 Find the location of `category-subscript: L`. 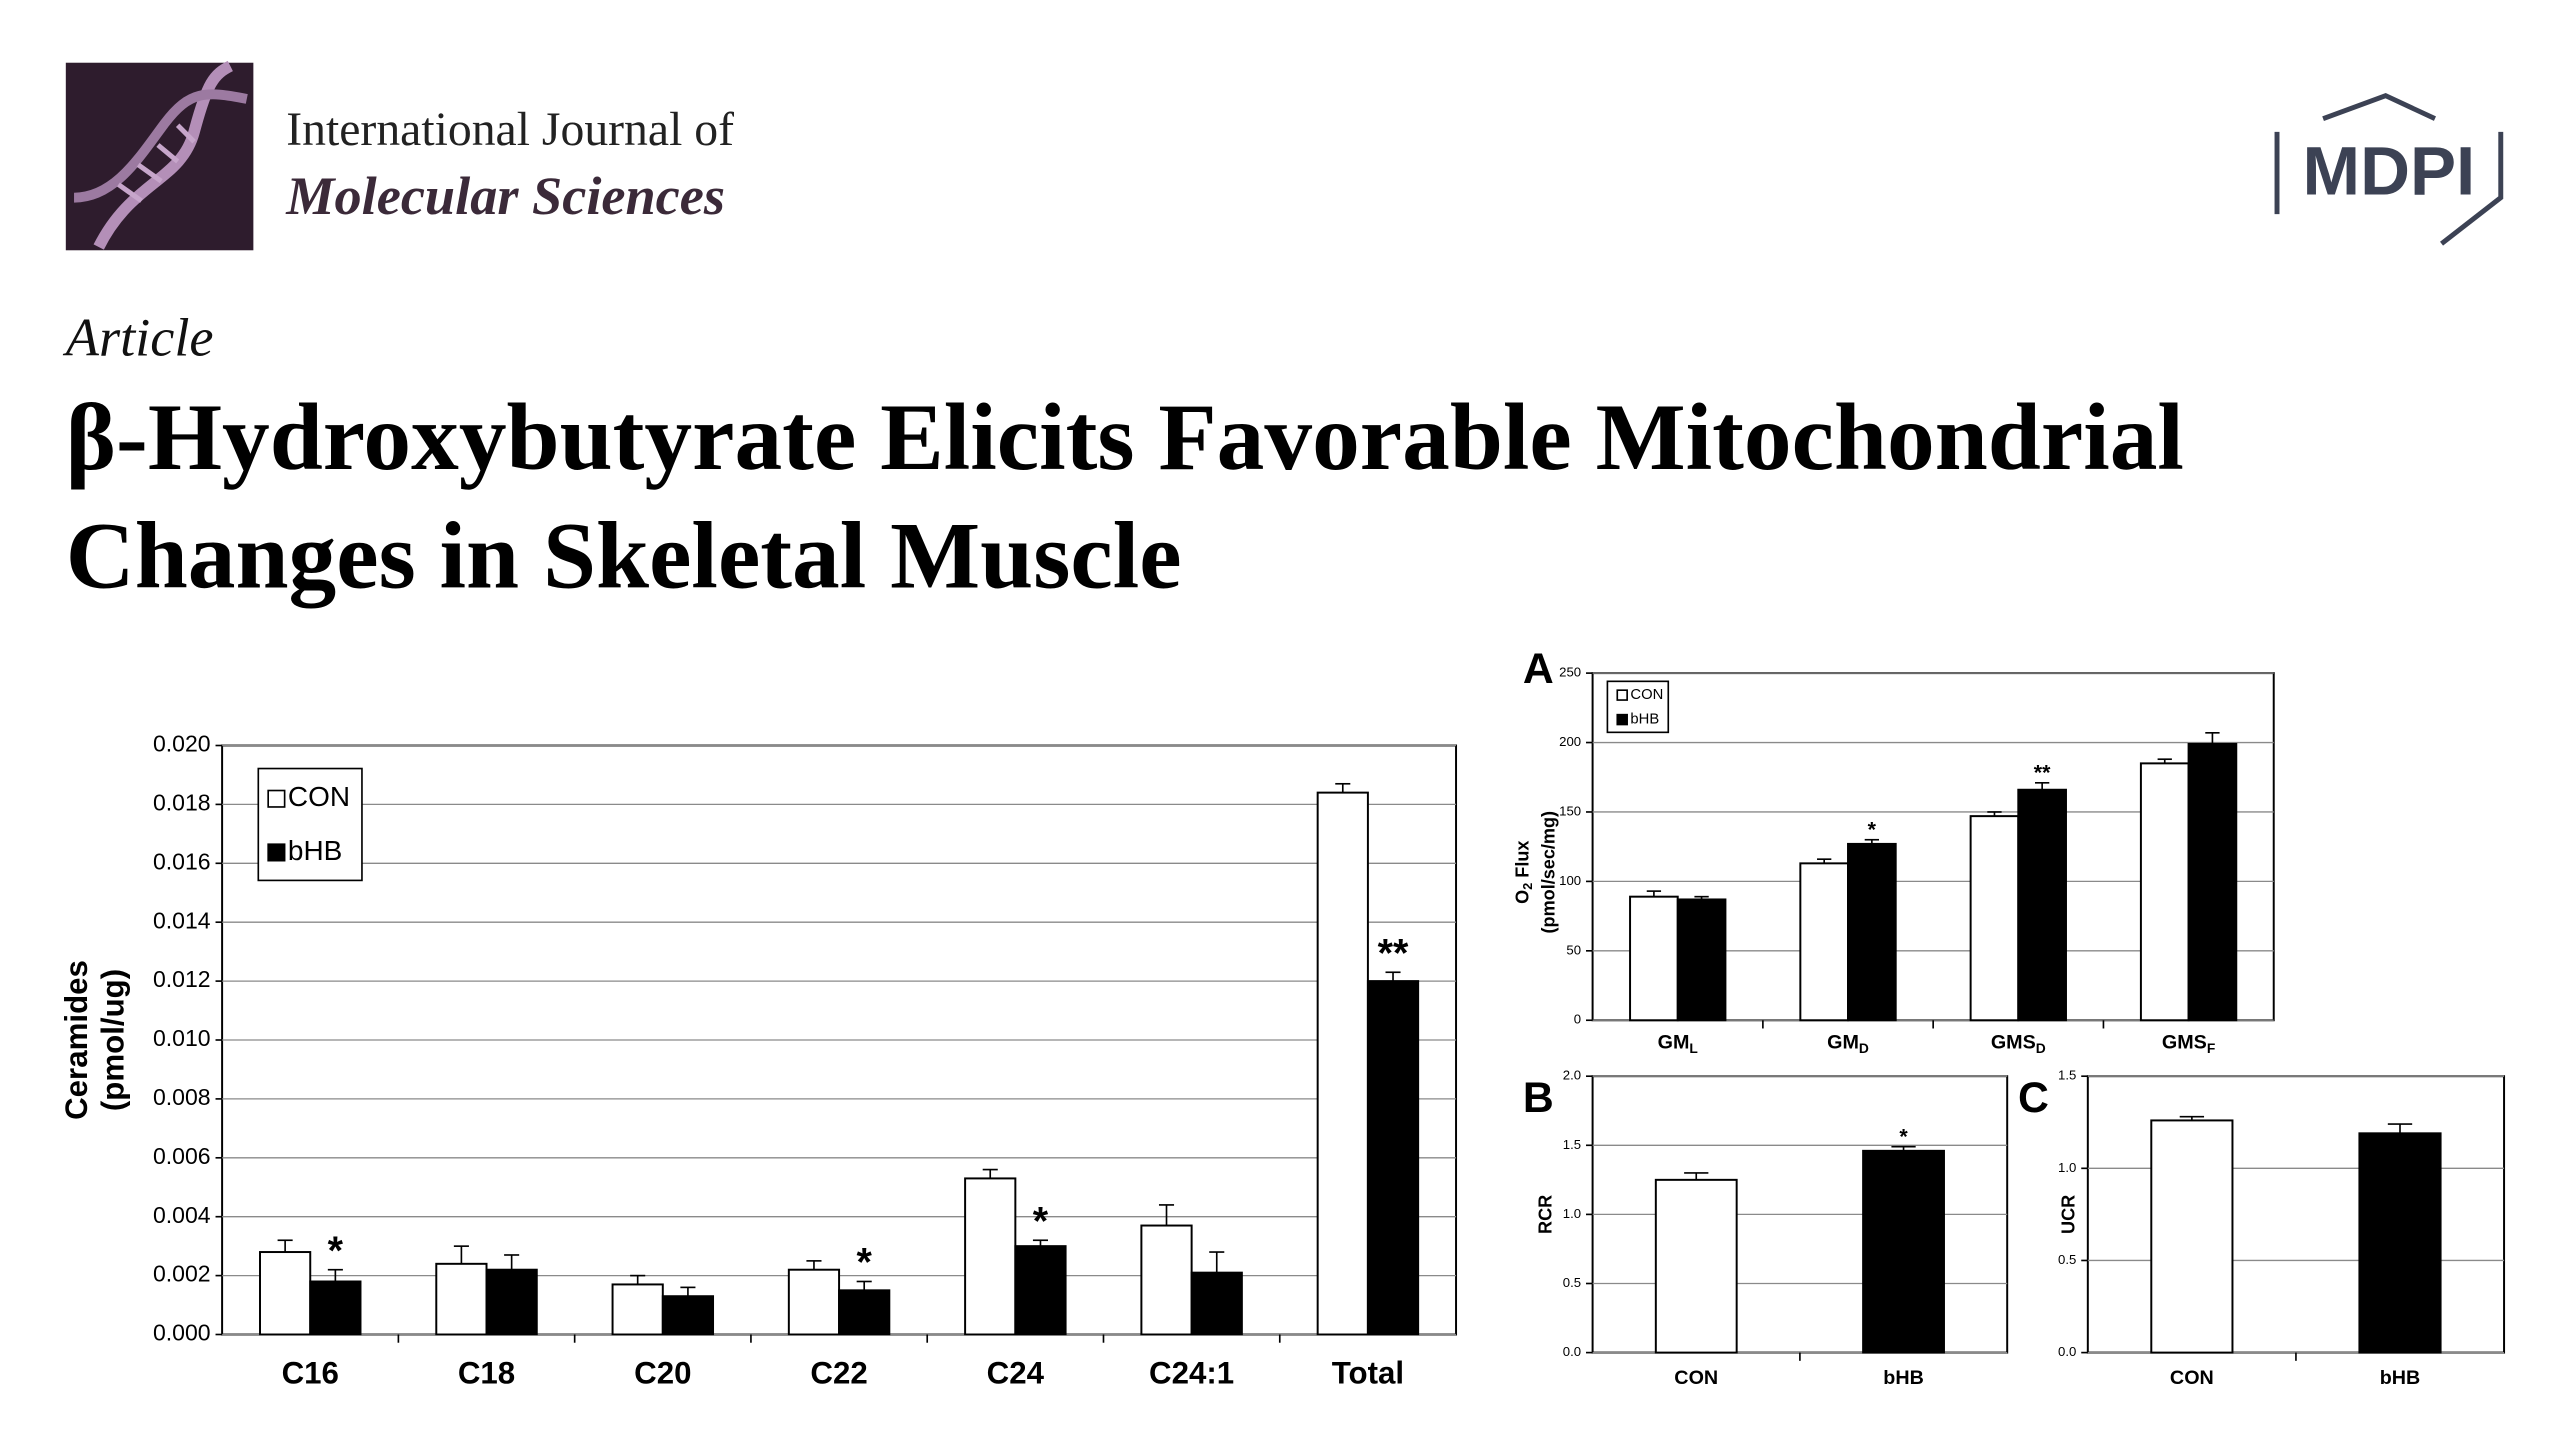

category-subscript: L is located at coordinates (1693, 1048).